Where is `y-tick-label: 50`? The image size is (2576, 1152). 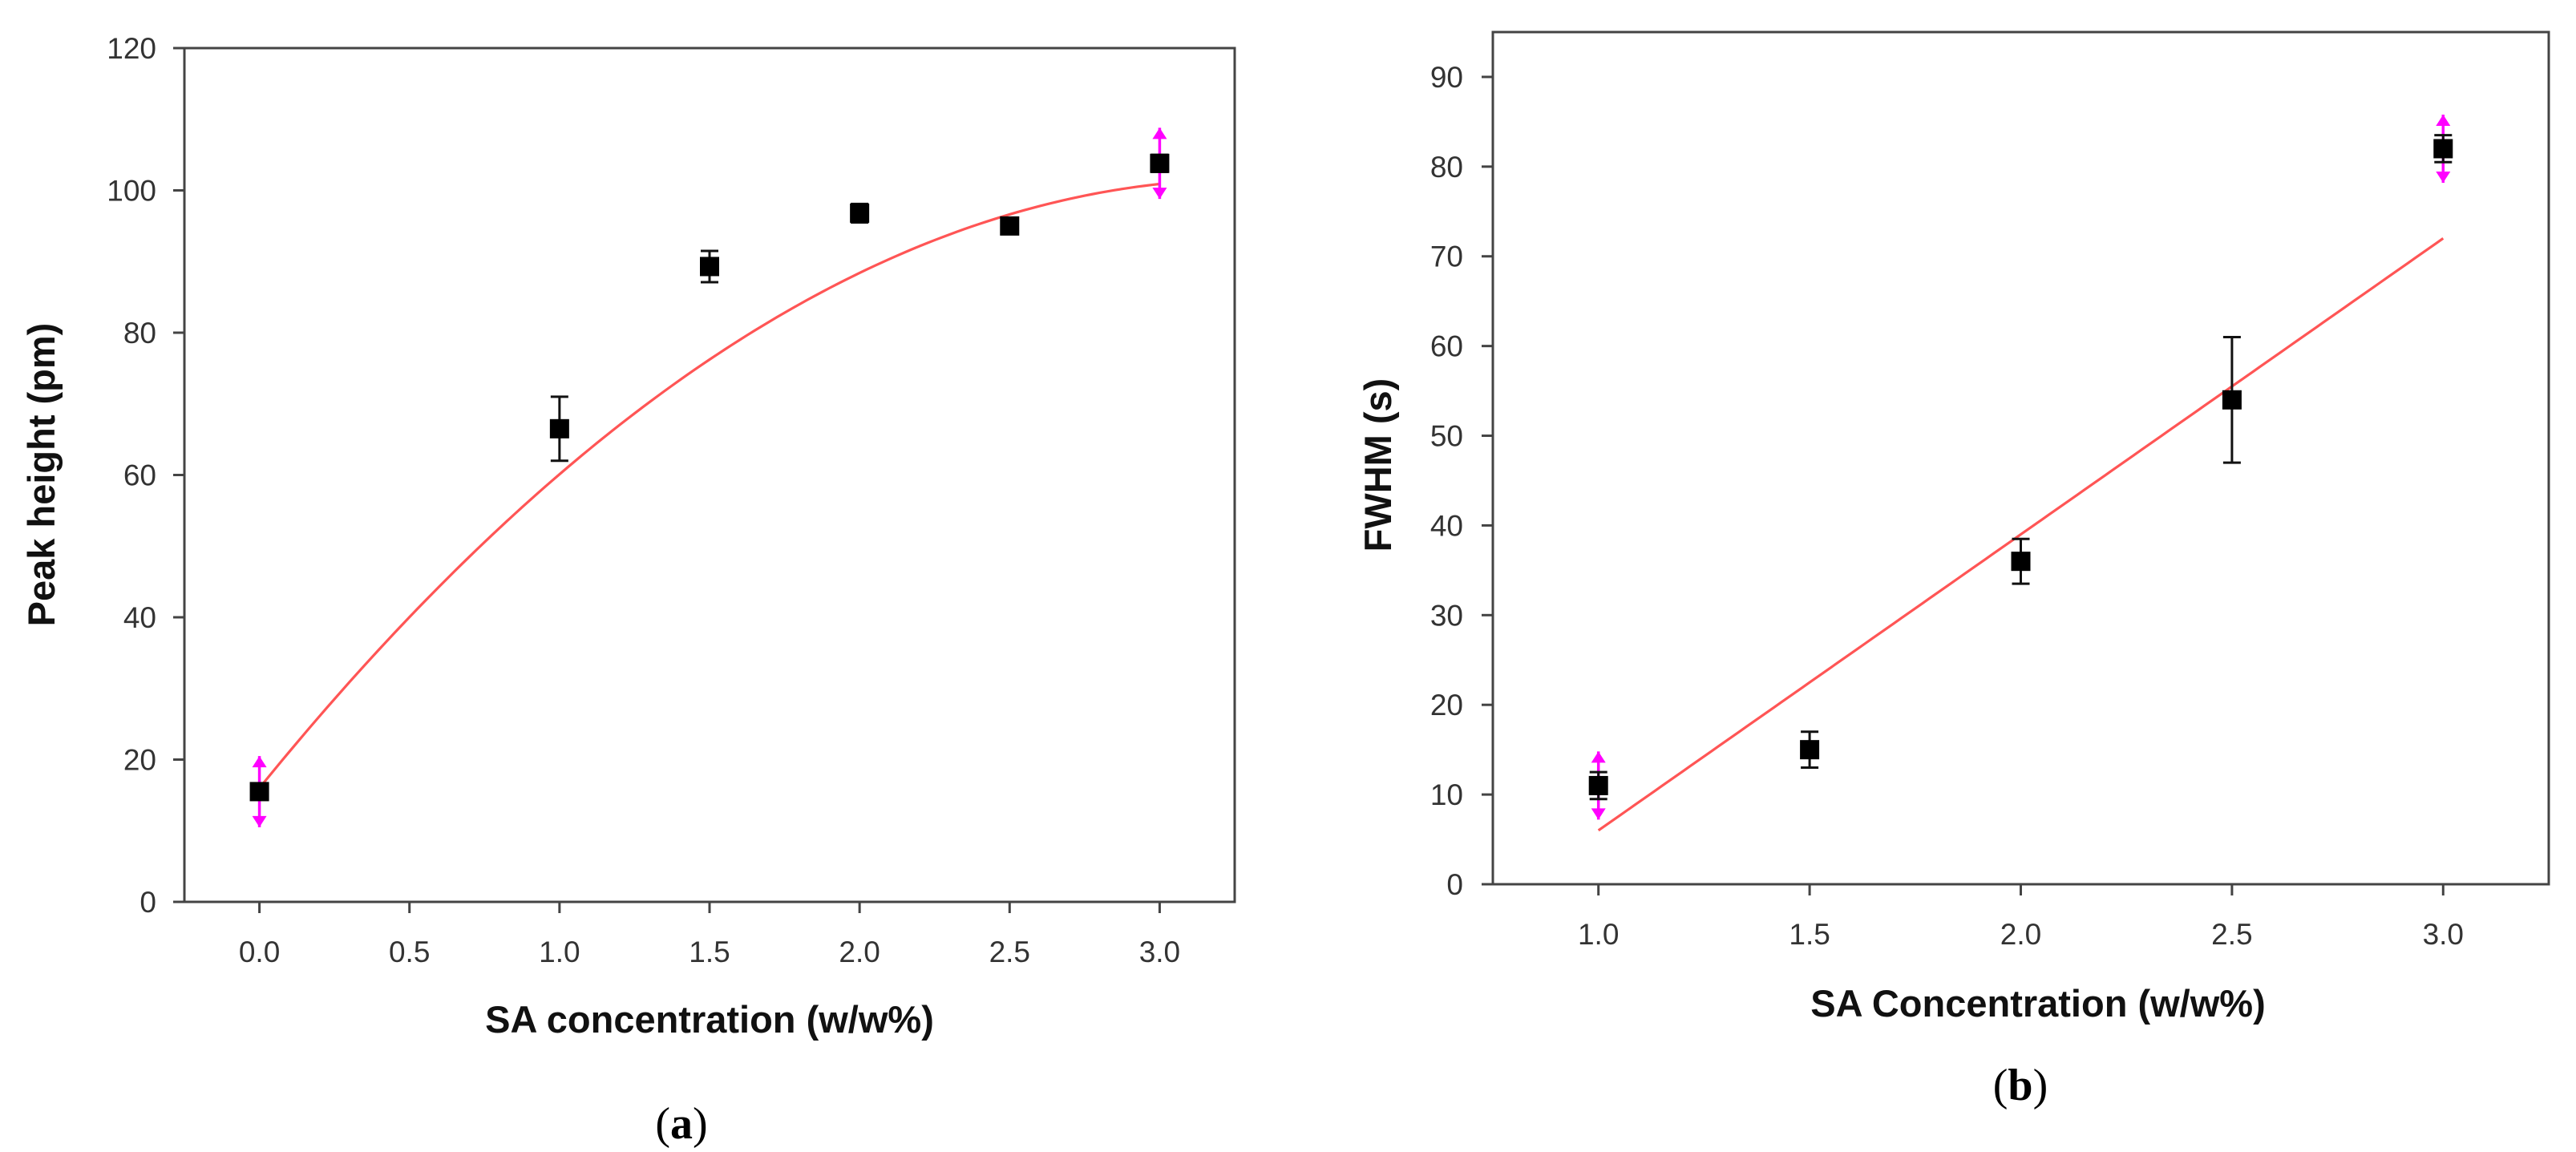 y-tick-label: 50 is located at coordinates (1446, 436).